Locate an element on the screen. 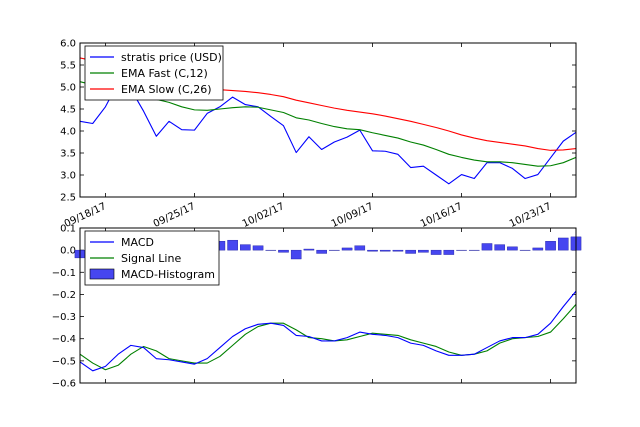 The image size is (640, 427). legend-label-ema-fast: EMA Fast (C,12) is located at coordinates (164, 73).